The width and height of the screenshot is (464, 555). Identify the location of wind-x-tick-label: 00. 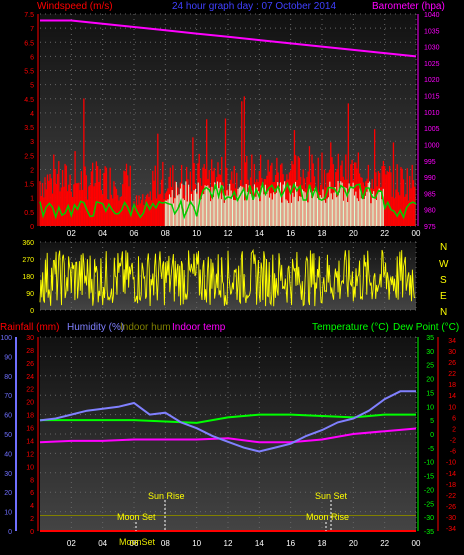
(416, 233).